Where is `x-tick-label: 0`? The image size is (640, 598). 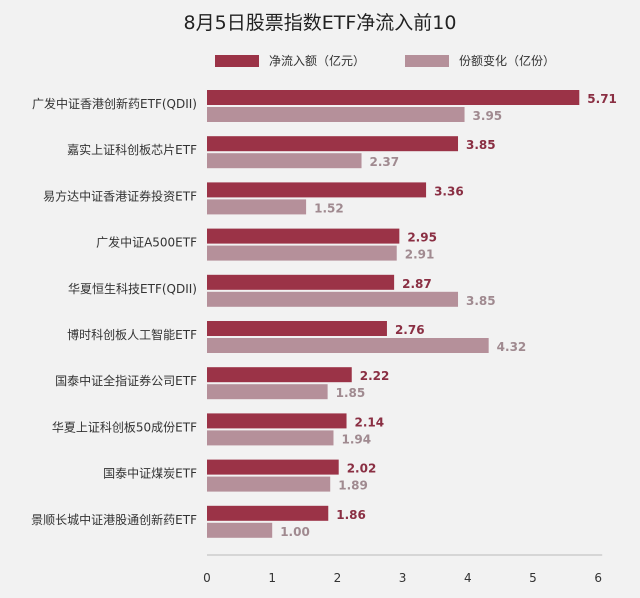
x-tick-label: 0 is located at coordinates (207, 578).